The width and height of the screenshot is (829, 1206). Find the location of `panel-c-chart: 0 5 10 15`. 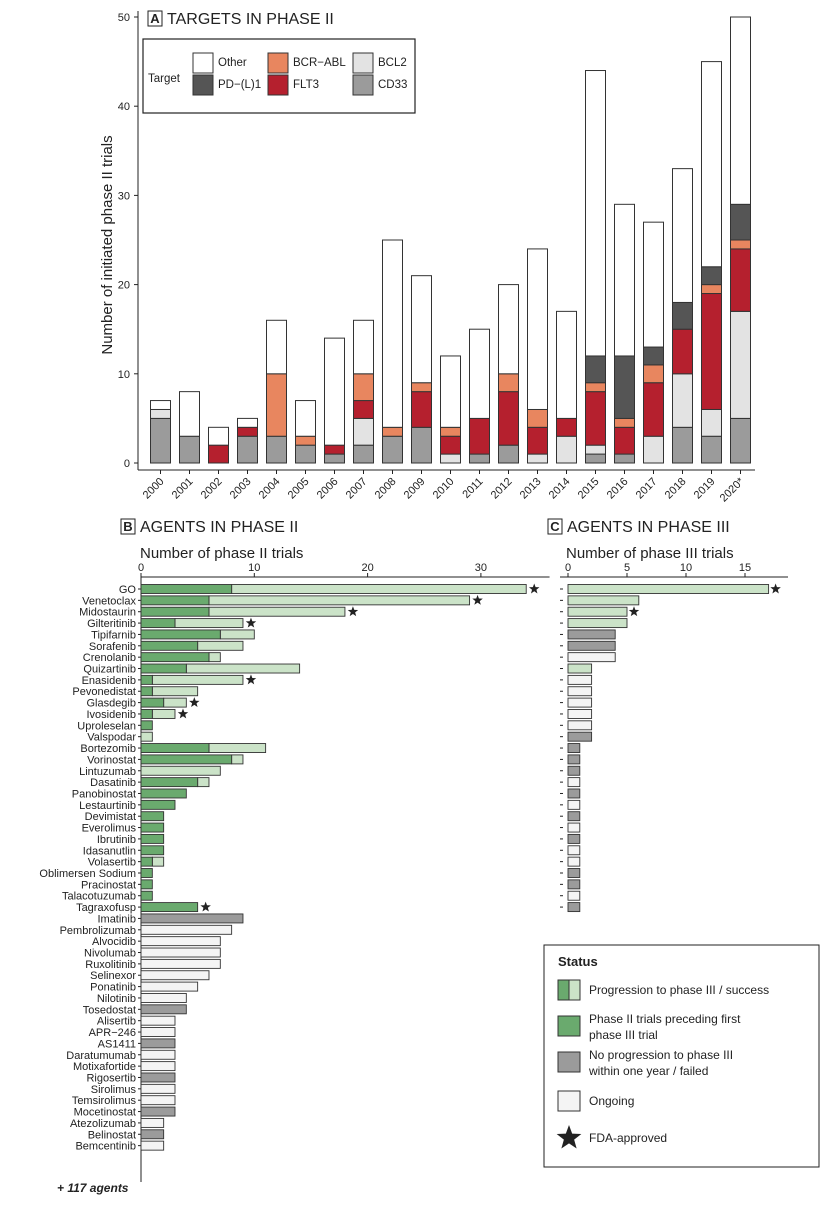

panel-c-chart: 0 5 10 15 is located at coordinates (674, 737).